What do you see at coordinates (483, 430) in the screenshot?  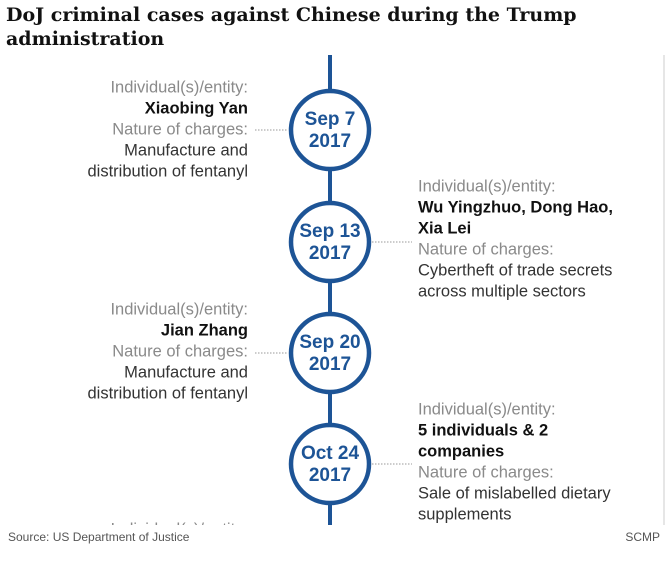 I see `entity-name: 5 individuals & 2` at bounding box center [483, 430].